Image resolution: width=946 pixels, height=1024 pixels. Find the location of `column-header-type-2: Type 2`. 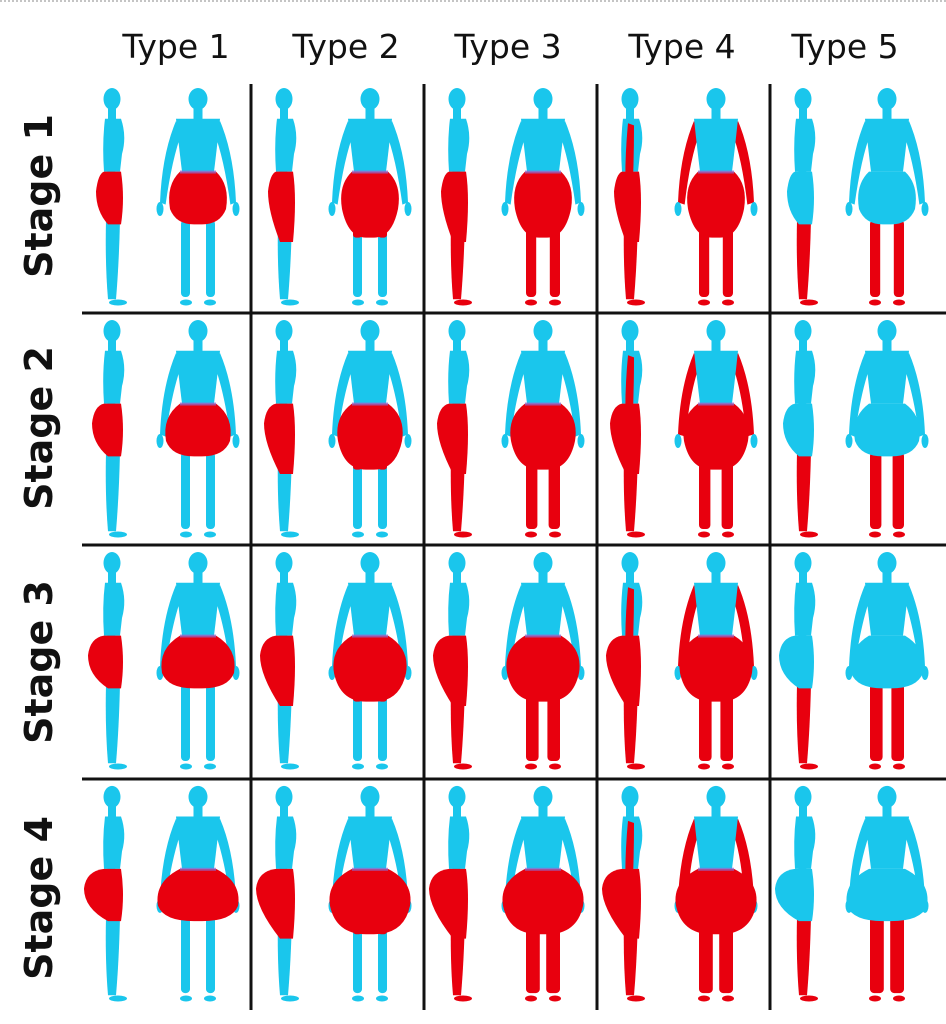

column-header-type-2: Type 2 is located at coordinates (345, 46).